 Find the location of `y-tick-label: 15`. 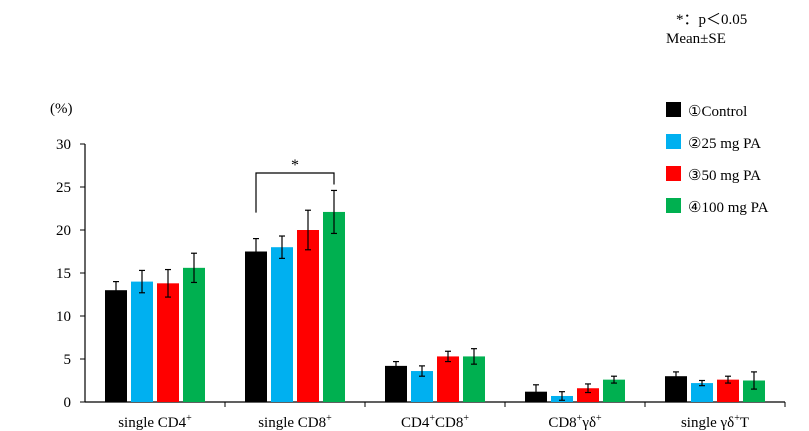

y-tick-label: 15 is located at coordinates (63, 274).